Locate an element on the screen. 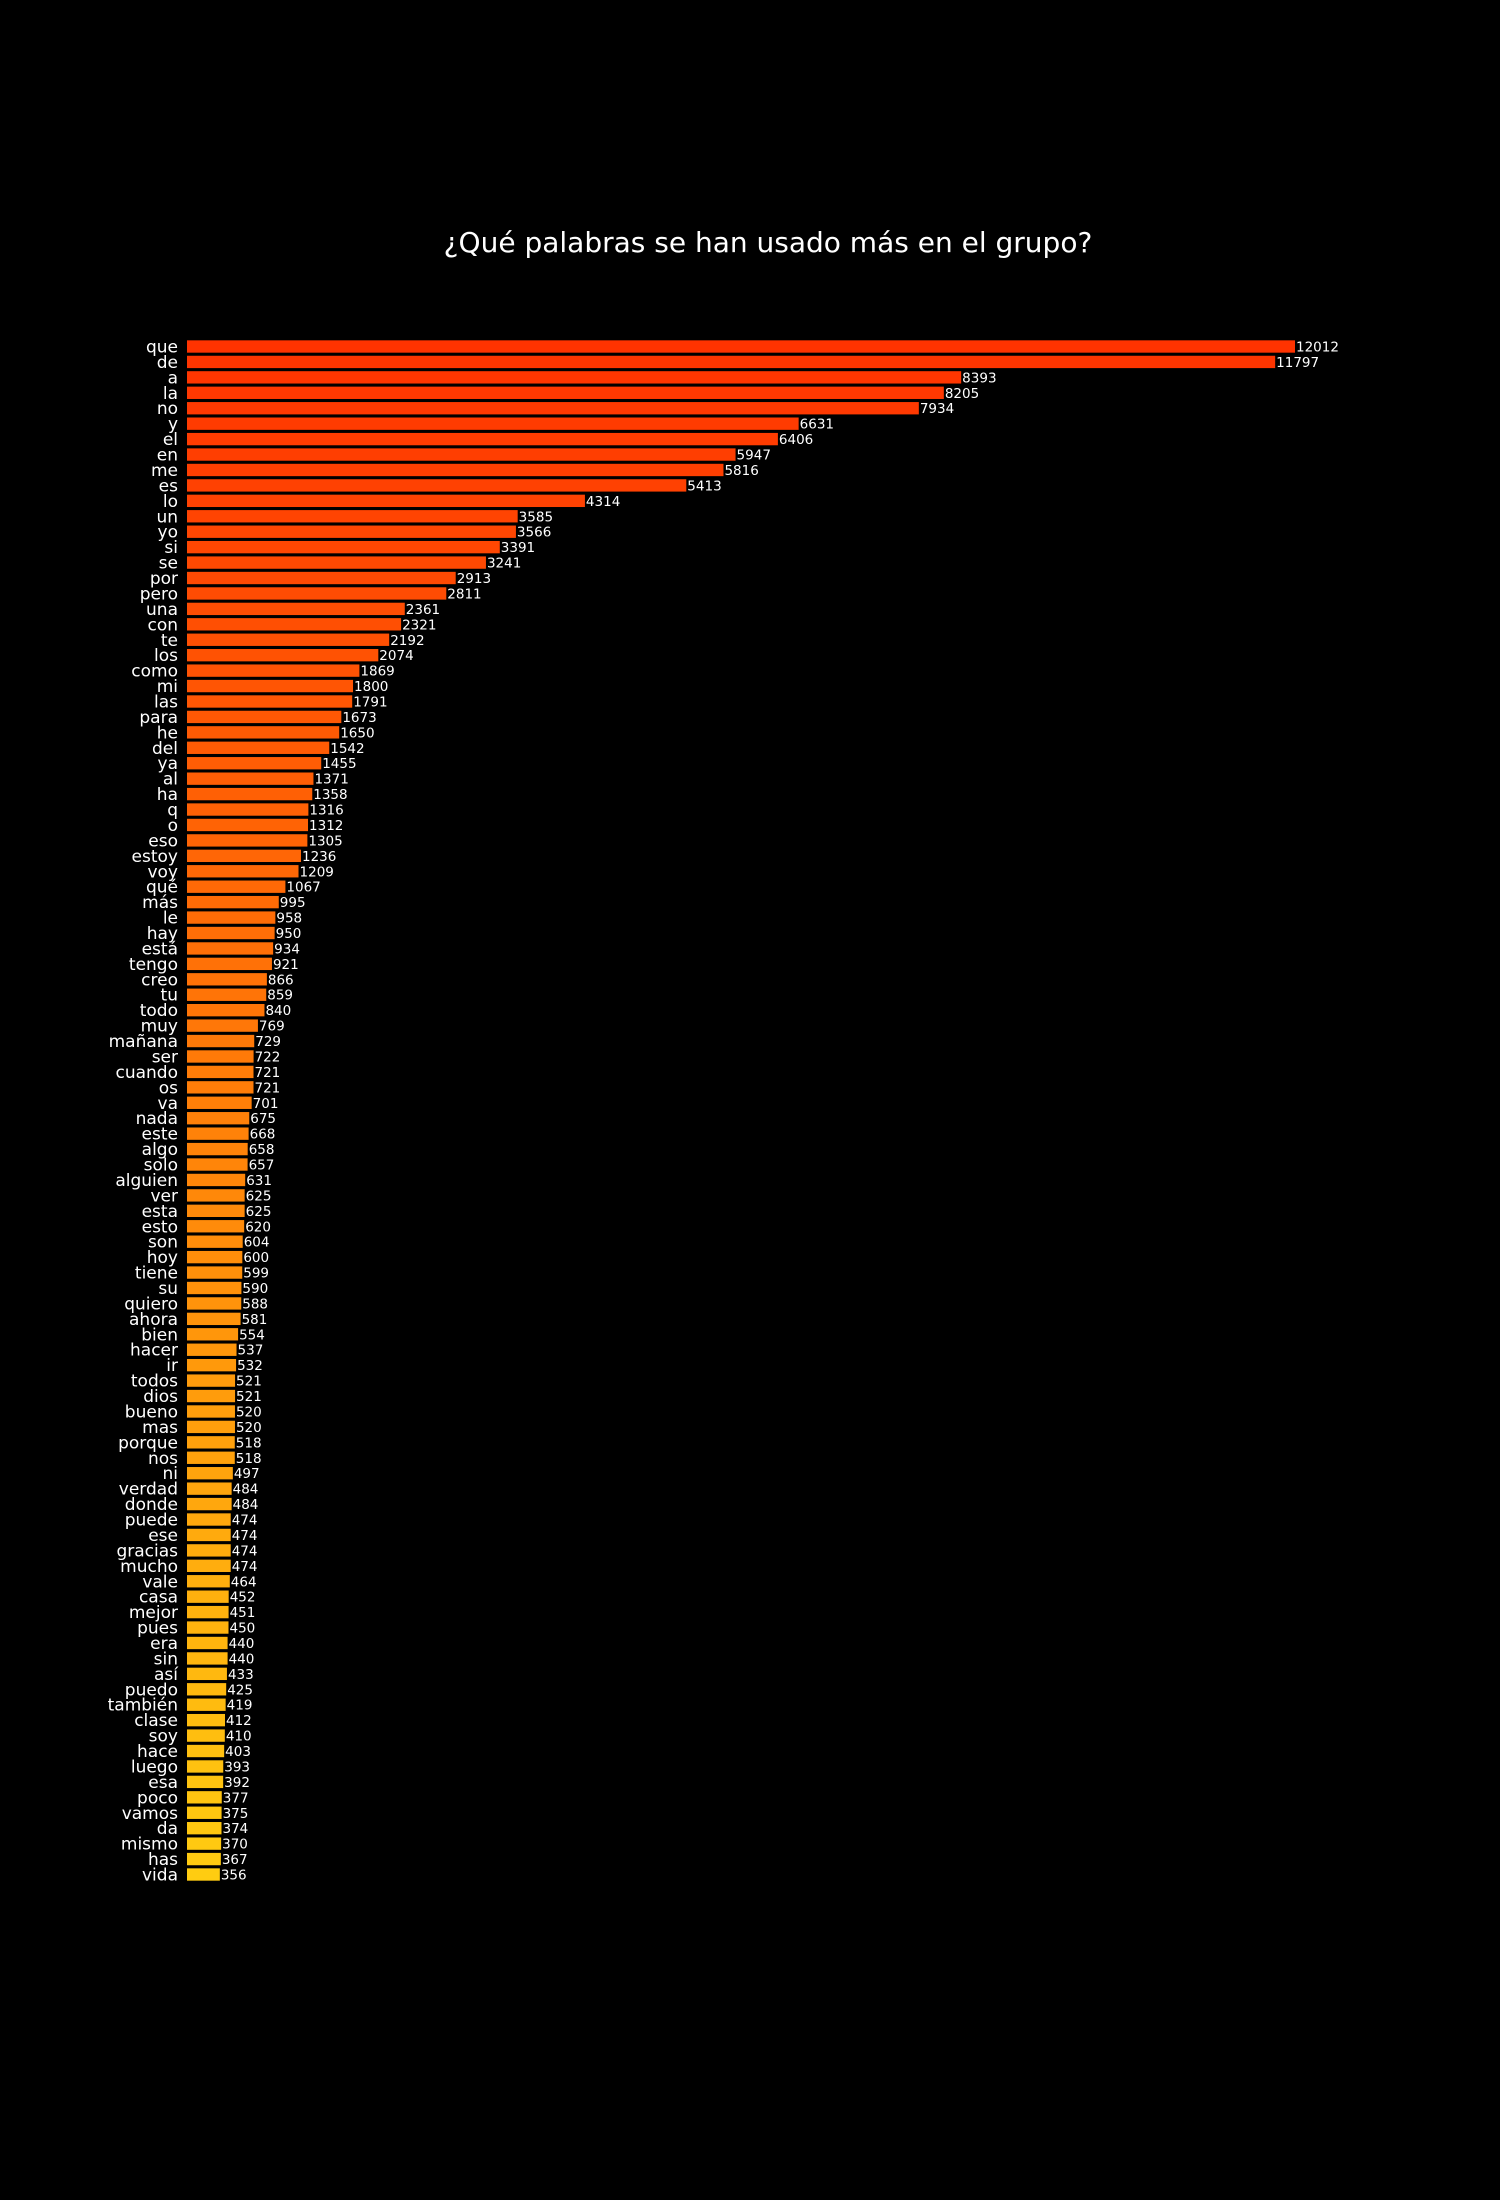 The image size is (1500, 2200). category-label-73: ni is located at coordinates (171, 1474).